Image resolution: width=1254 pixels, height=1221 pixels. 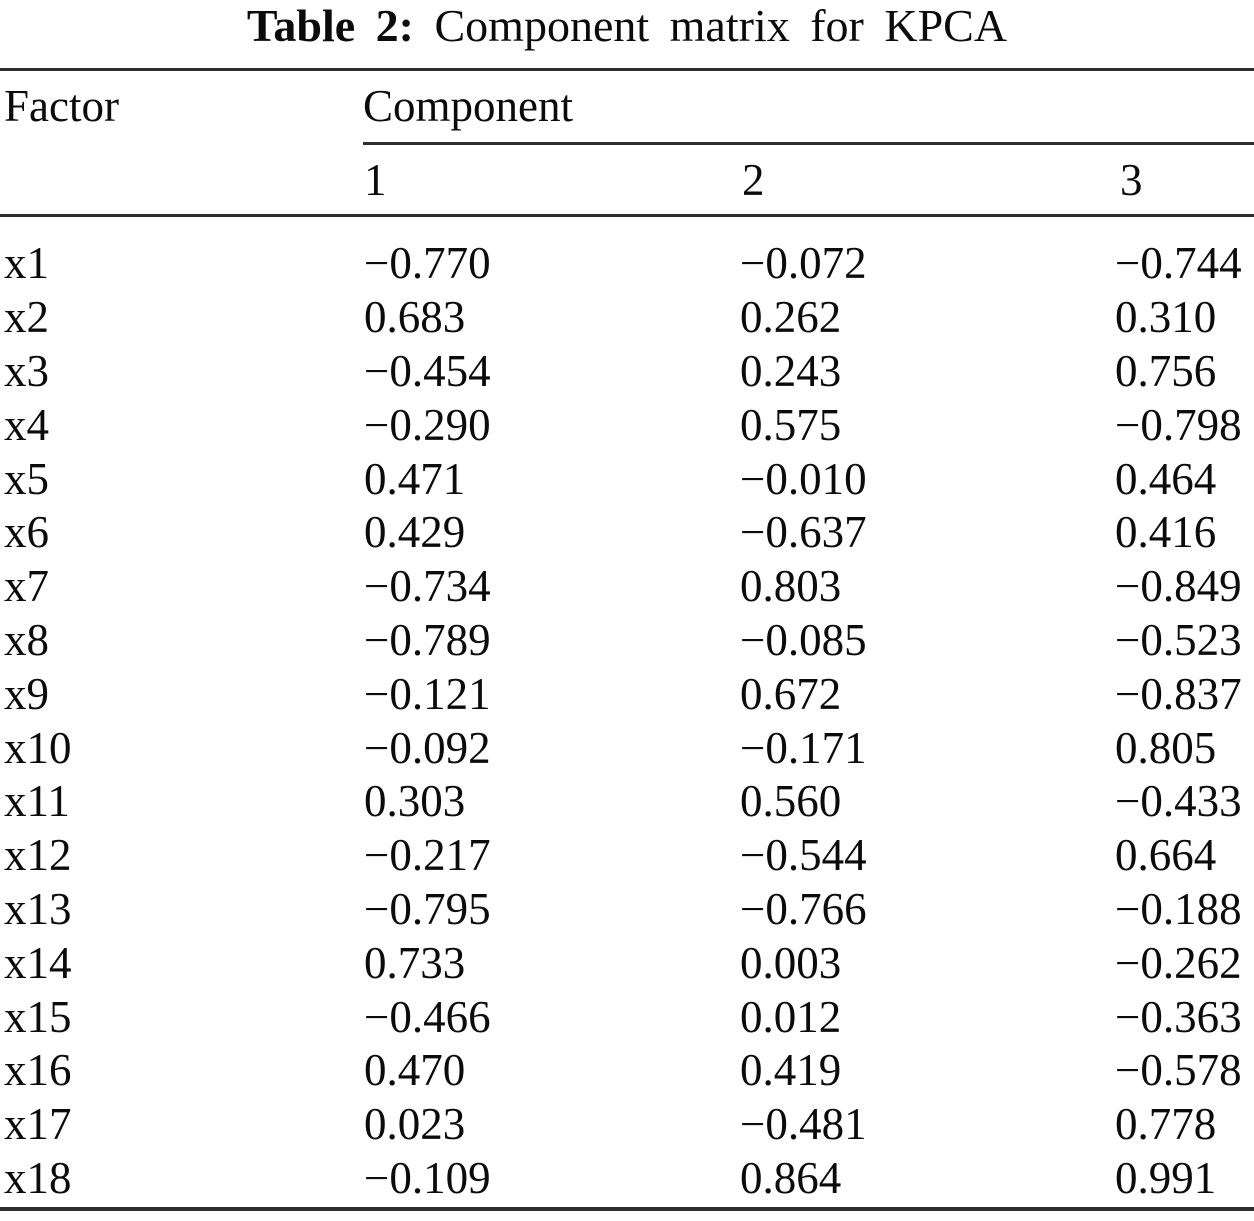 I want to click on value-cell: −0.578, so click(x=1178, y=1070).